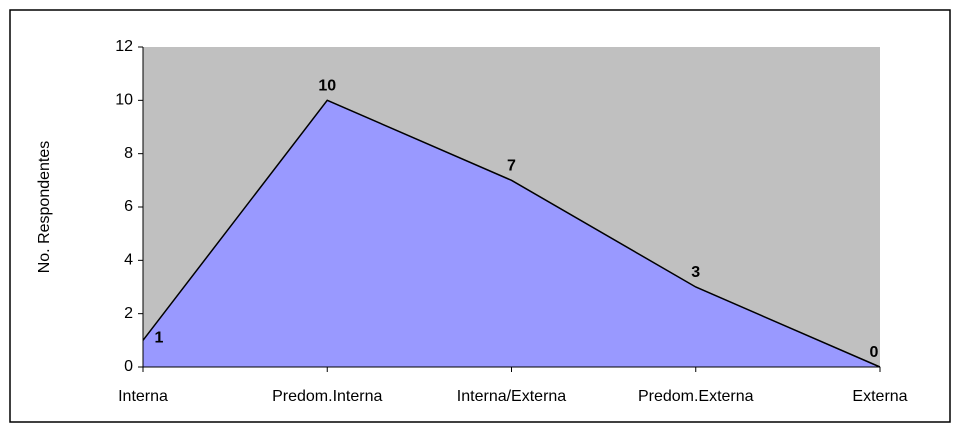  What do you see at coordinates (874, 352) in the screenshot?
I see `data-label: 0` at bounding box center [874, 352].